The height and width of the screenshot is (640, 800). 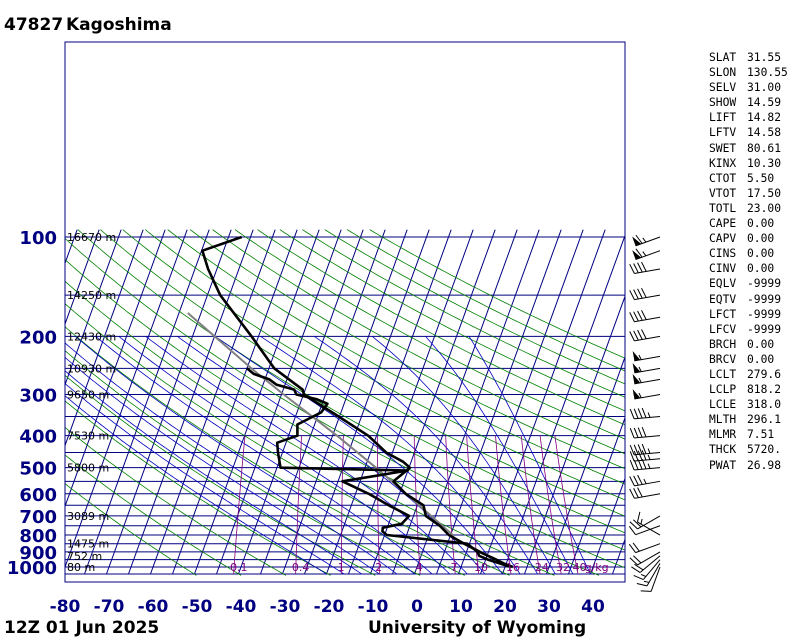 I want to click on index-name: EQLV, so click(x=723, y=284).